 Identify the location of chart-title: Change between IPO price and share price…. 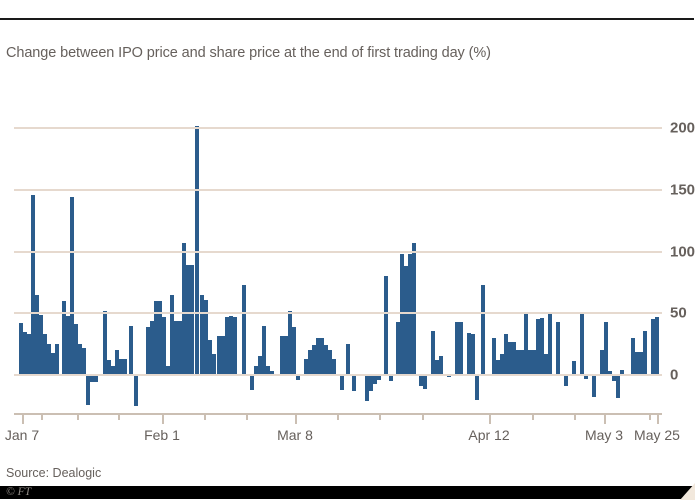
(248, 53).